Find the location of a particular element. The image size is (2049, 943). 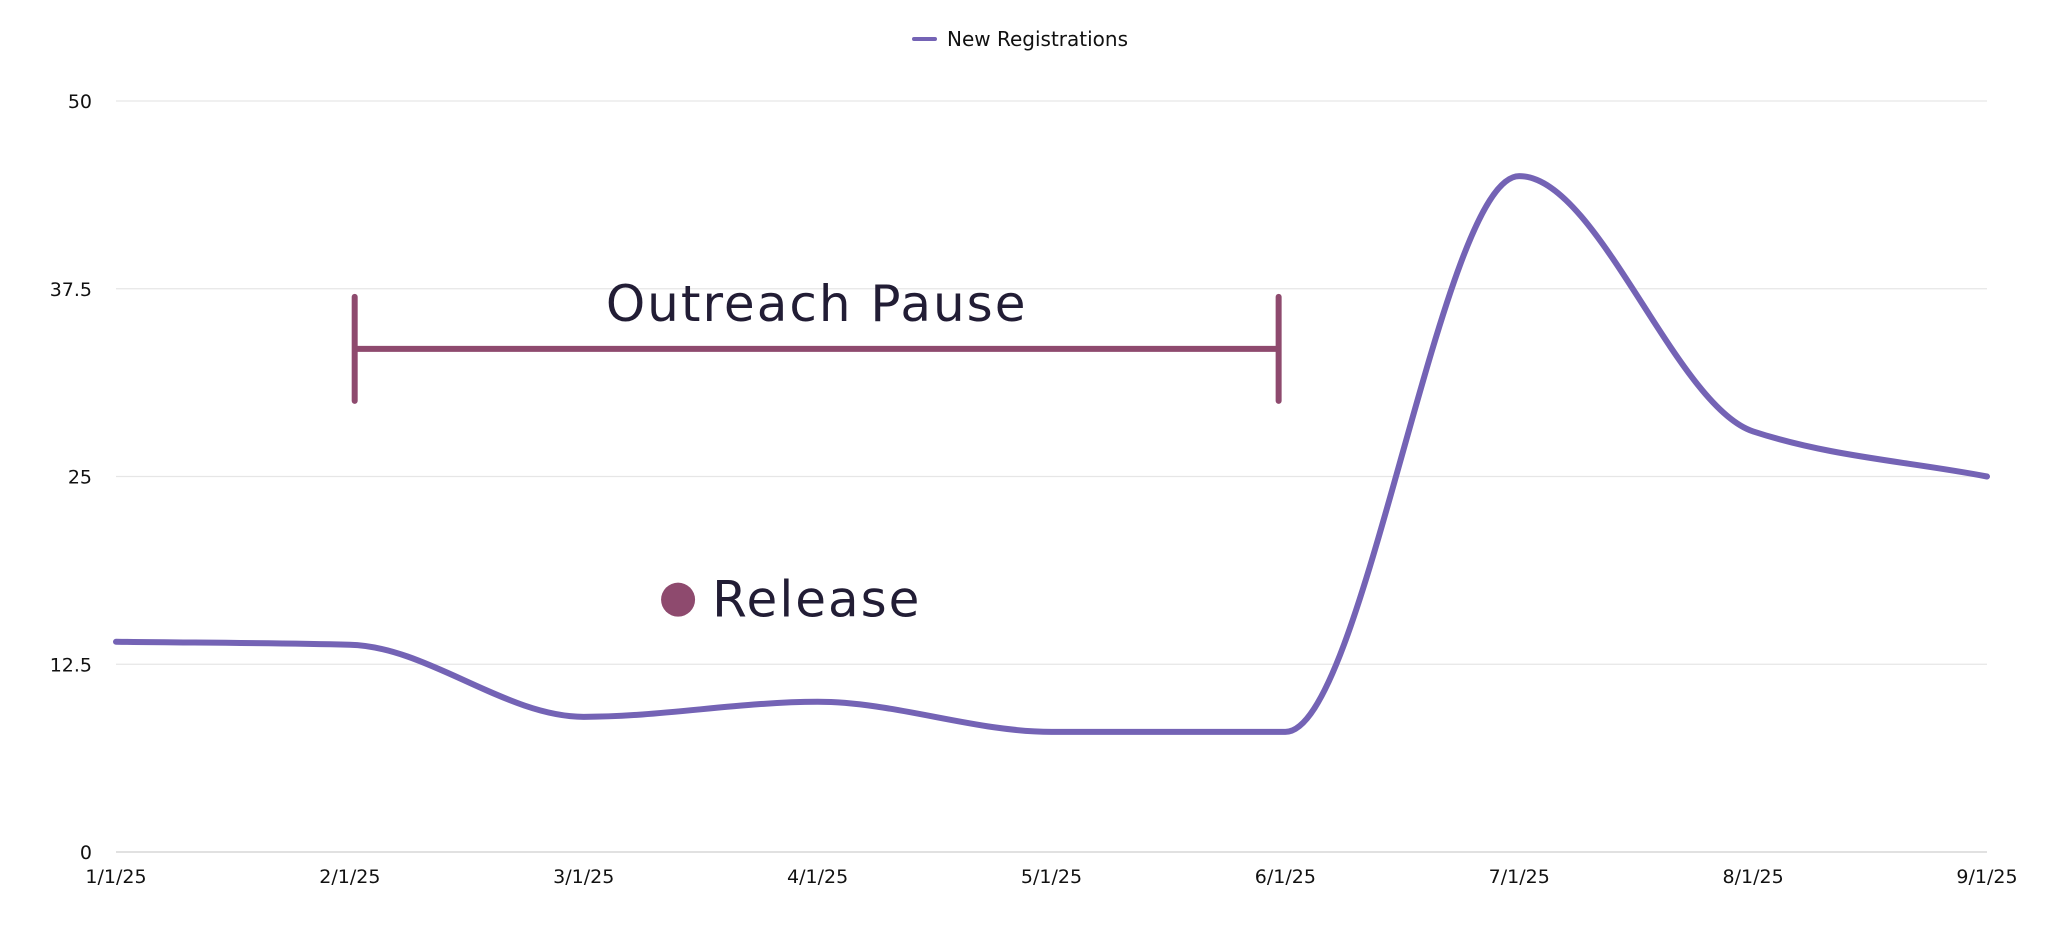

x-tick-label: 4/1/25 is located at coordinates (817, 877).